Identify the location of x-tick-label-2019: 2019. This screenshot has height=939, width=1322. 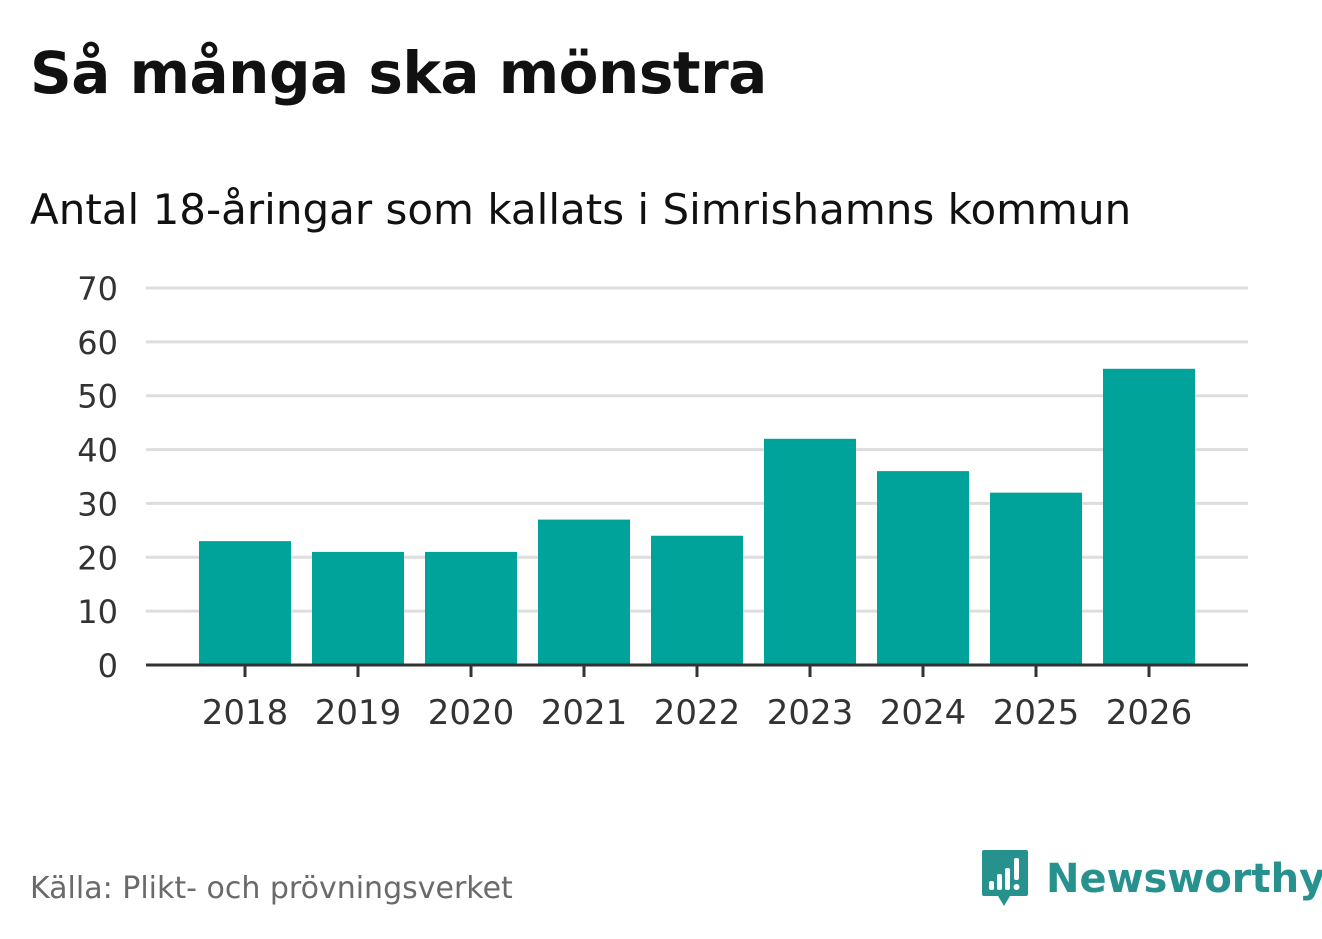
(358, 713).